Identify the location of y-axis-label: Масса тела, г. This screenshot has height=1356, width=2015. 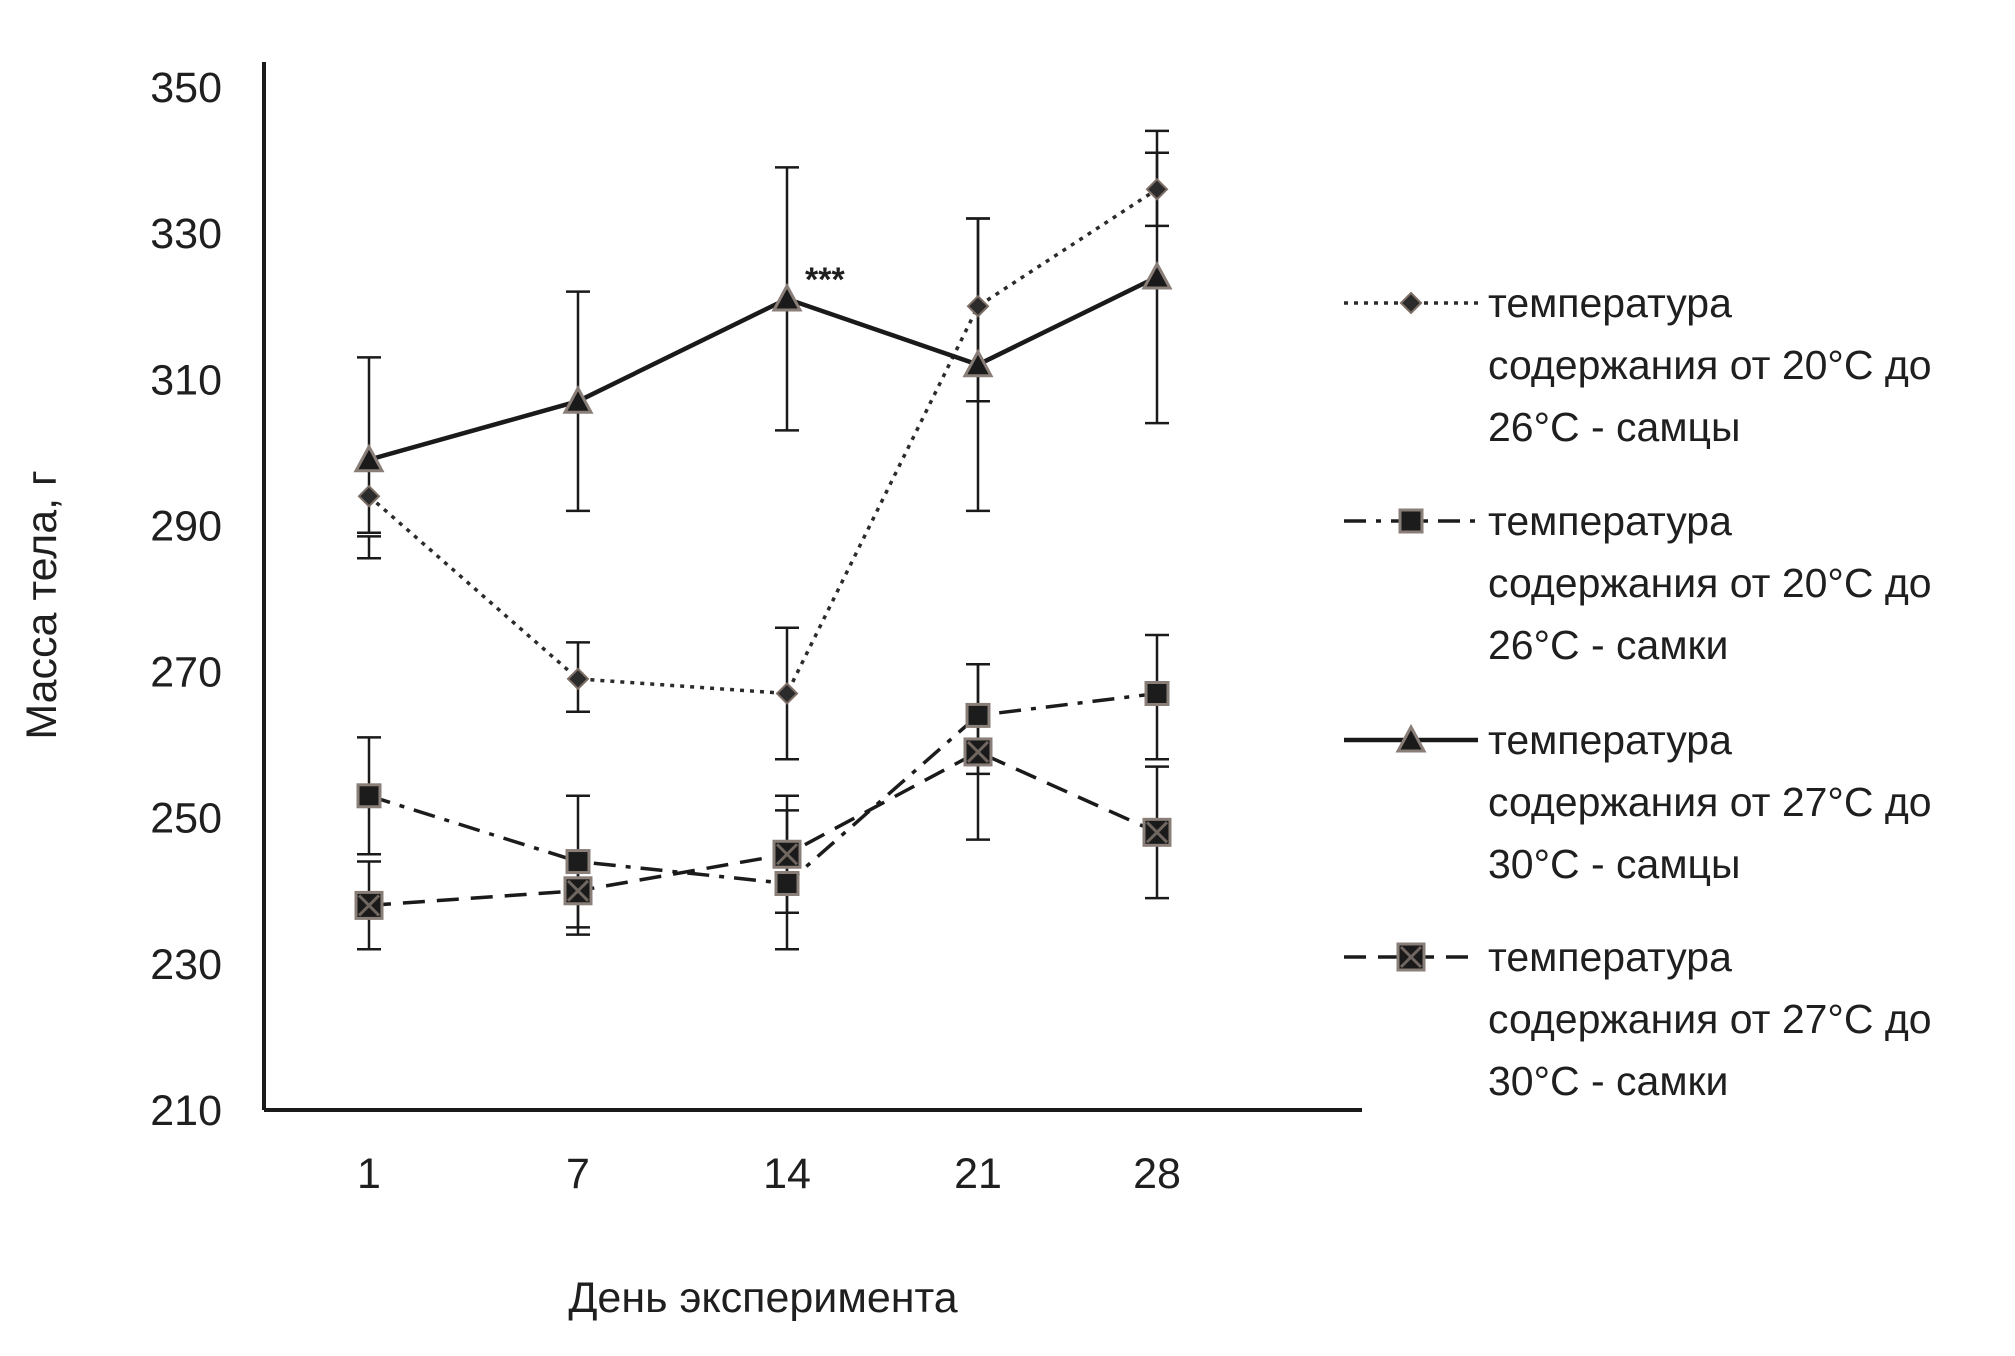
(42, 604).